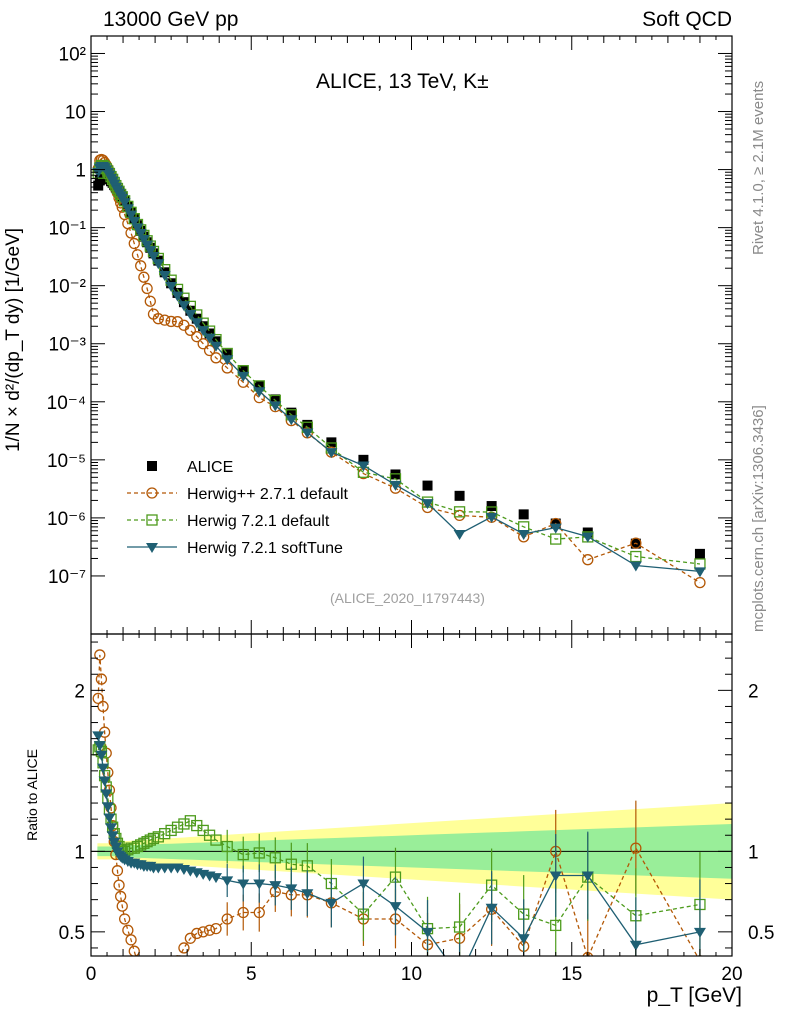  What do you see at coordinates (265, 548) in the screenshot?
I see `legend-label: Herwig 7.2.1 softTune` at bounding box center [265, 548].